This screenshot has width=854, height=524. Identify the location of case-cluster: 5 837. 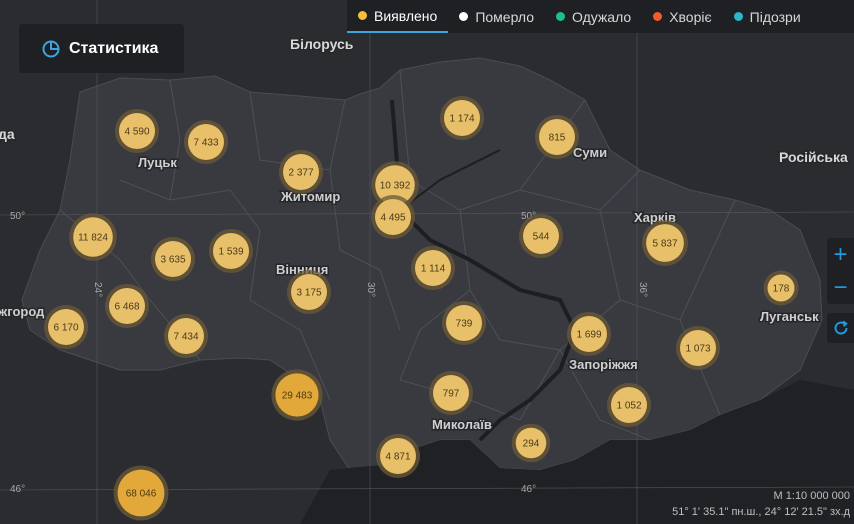
(665, 243).